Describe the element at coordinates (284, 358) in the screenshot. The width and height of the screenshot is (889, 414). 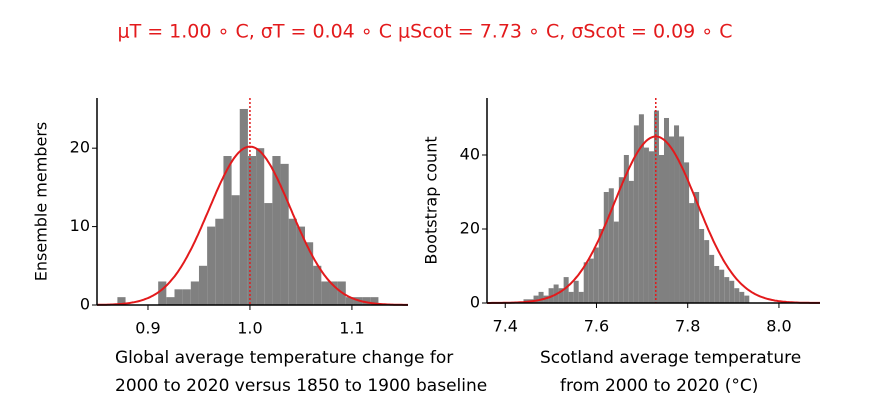
I see `x-axis-label: Global average temperature change for` at that location.